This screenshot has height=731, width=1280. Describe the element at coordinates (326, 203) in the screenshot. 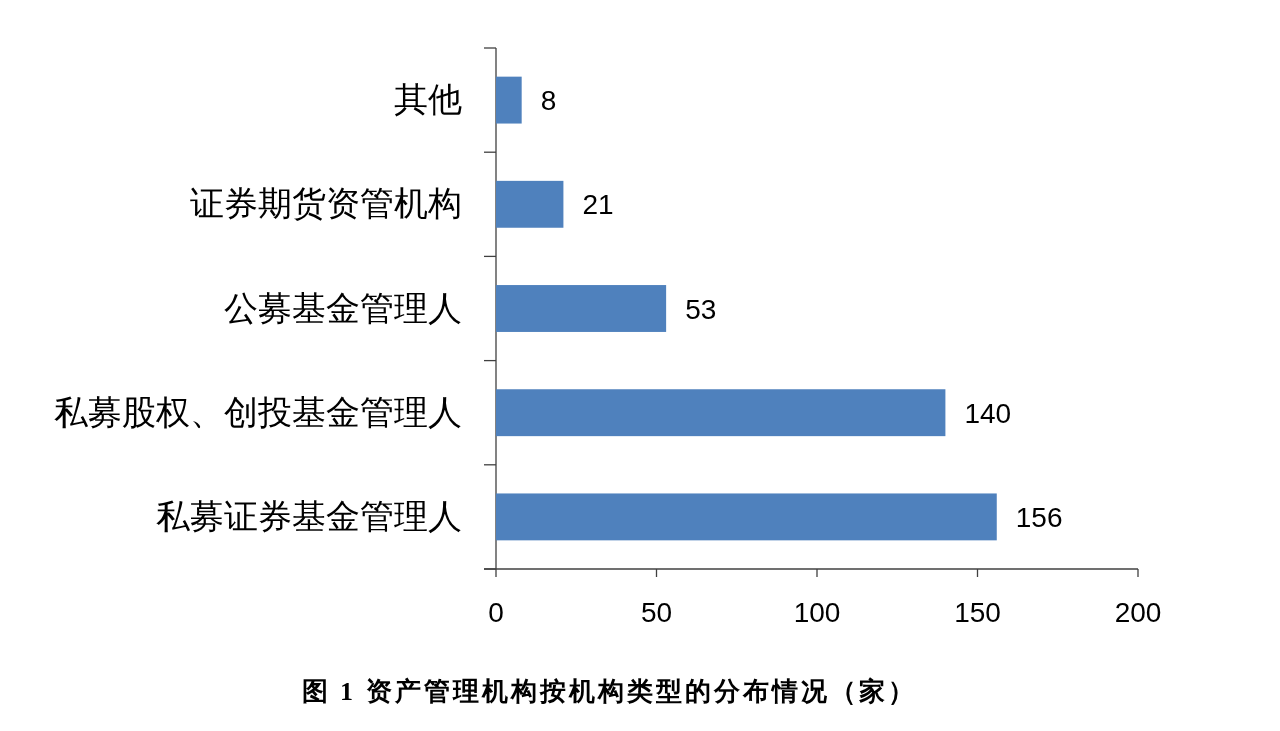

I see `category-label: 证券期货资管机构` at that location.